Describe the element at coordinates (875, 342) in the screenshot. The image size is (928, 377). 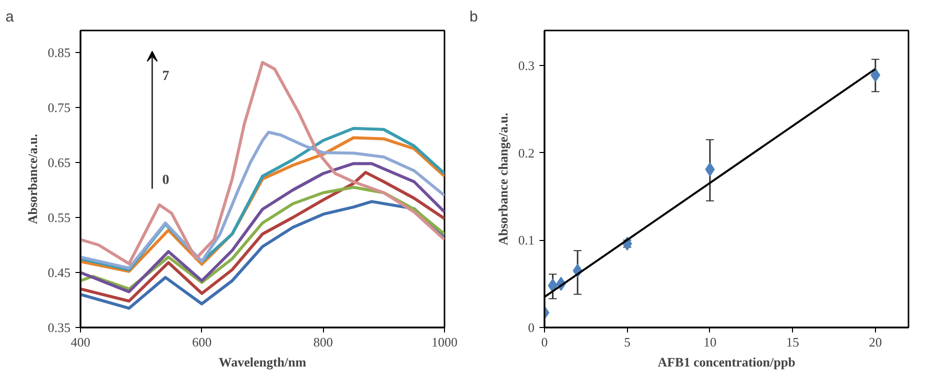
I see `x-tick-label: 20` at that location.